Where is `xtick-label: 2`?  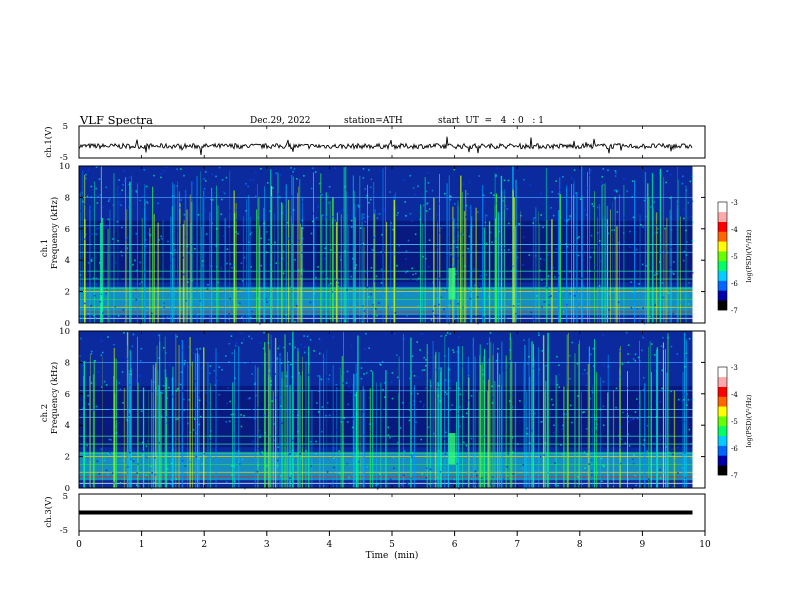
xtick-label: 2 is located at coordinates (204, 545).